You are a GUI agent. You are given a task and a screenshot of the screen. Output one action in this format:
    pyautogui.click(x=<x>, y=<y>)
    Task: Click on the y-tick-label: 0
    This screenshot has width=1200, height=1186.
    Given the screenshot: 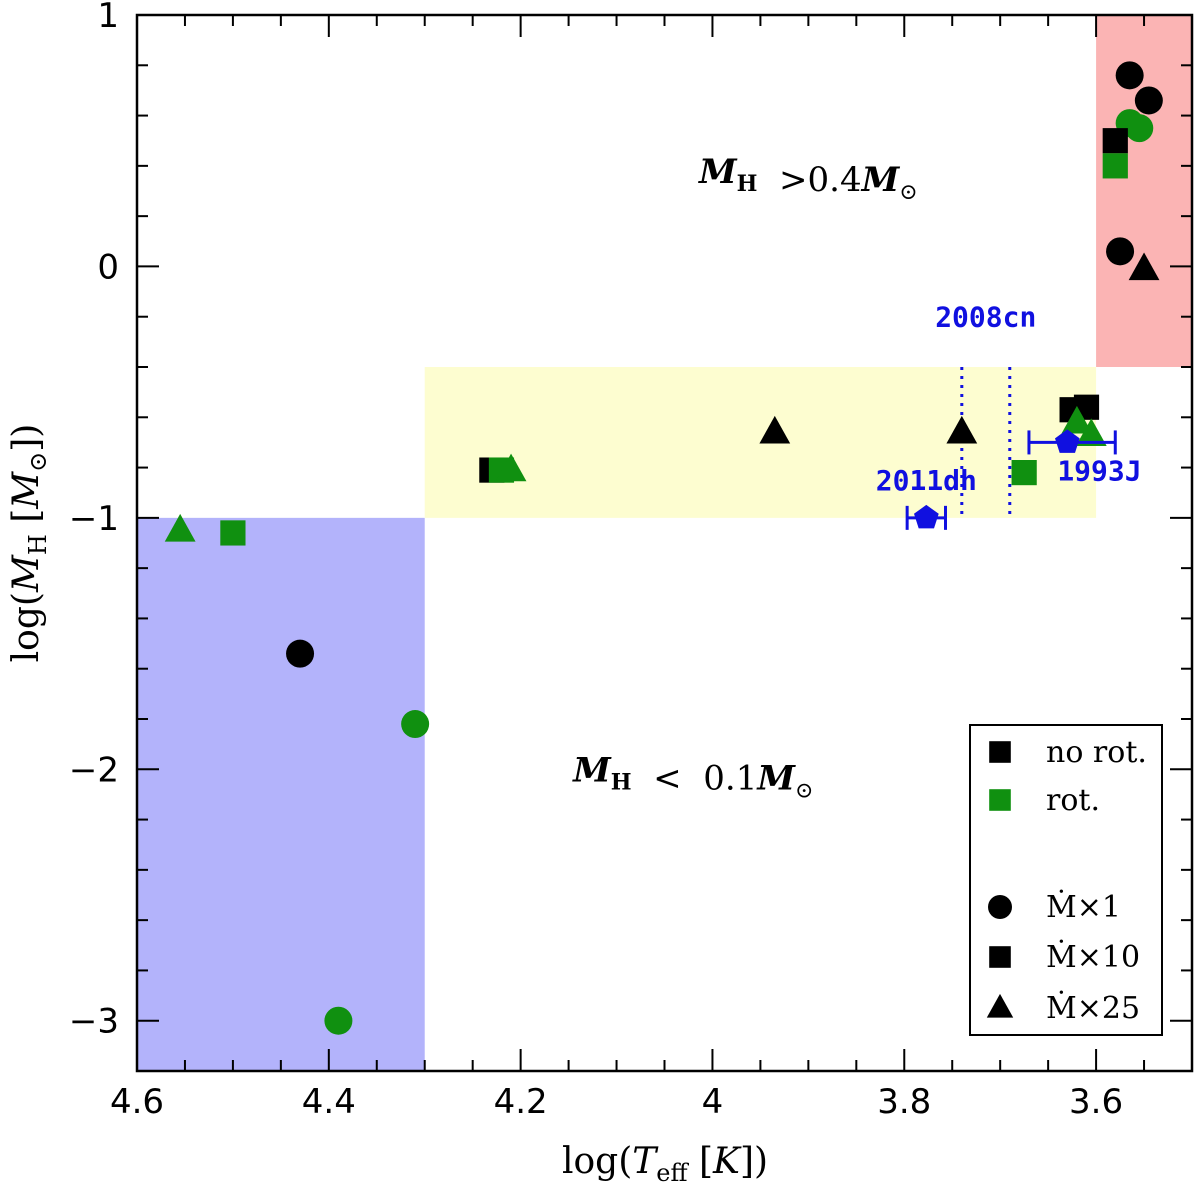 What is the action you would take?
    pyautogui.click(x=108, y=267)
    